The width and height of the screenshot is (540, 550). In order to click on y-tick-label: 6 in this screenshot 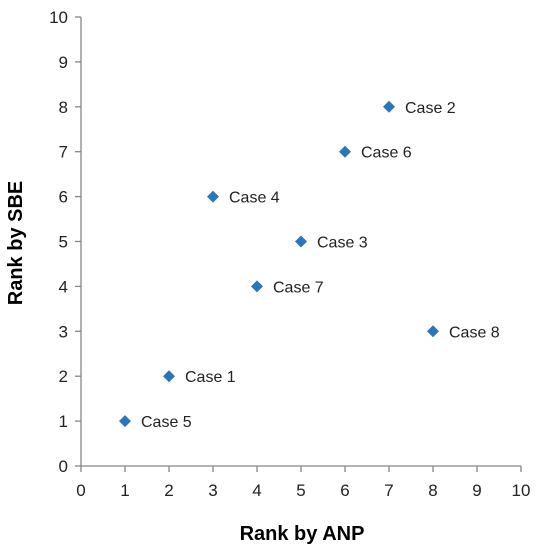, I will do `click(63, 197)`.